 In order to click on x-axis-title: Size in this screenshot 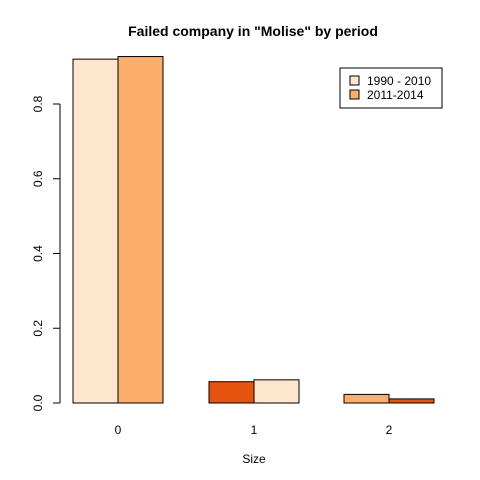, I will do `click(254, 459)`.